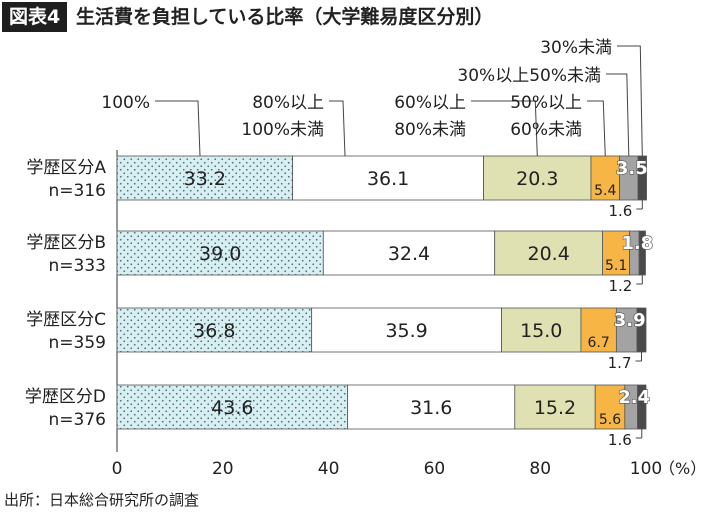  What do you see at coordinates (435, 469) in the screenshot?
I see `x-tick-label: 60` at bounding box center [435, 469].